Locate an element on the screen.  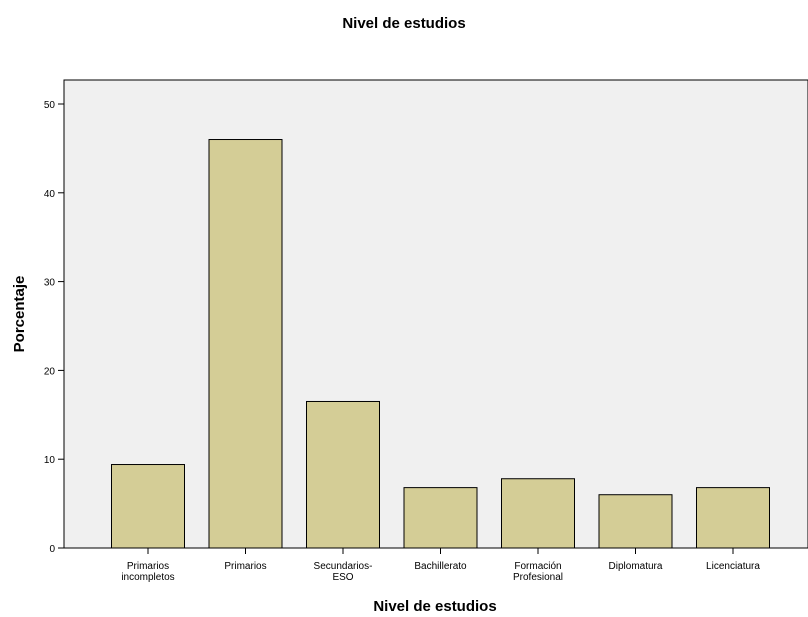
y-tick-label: 0 is located at coordinates (52, 549).